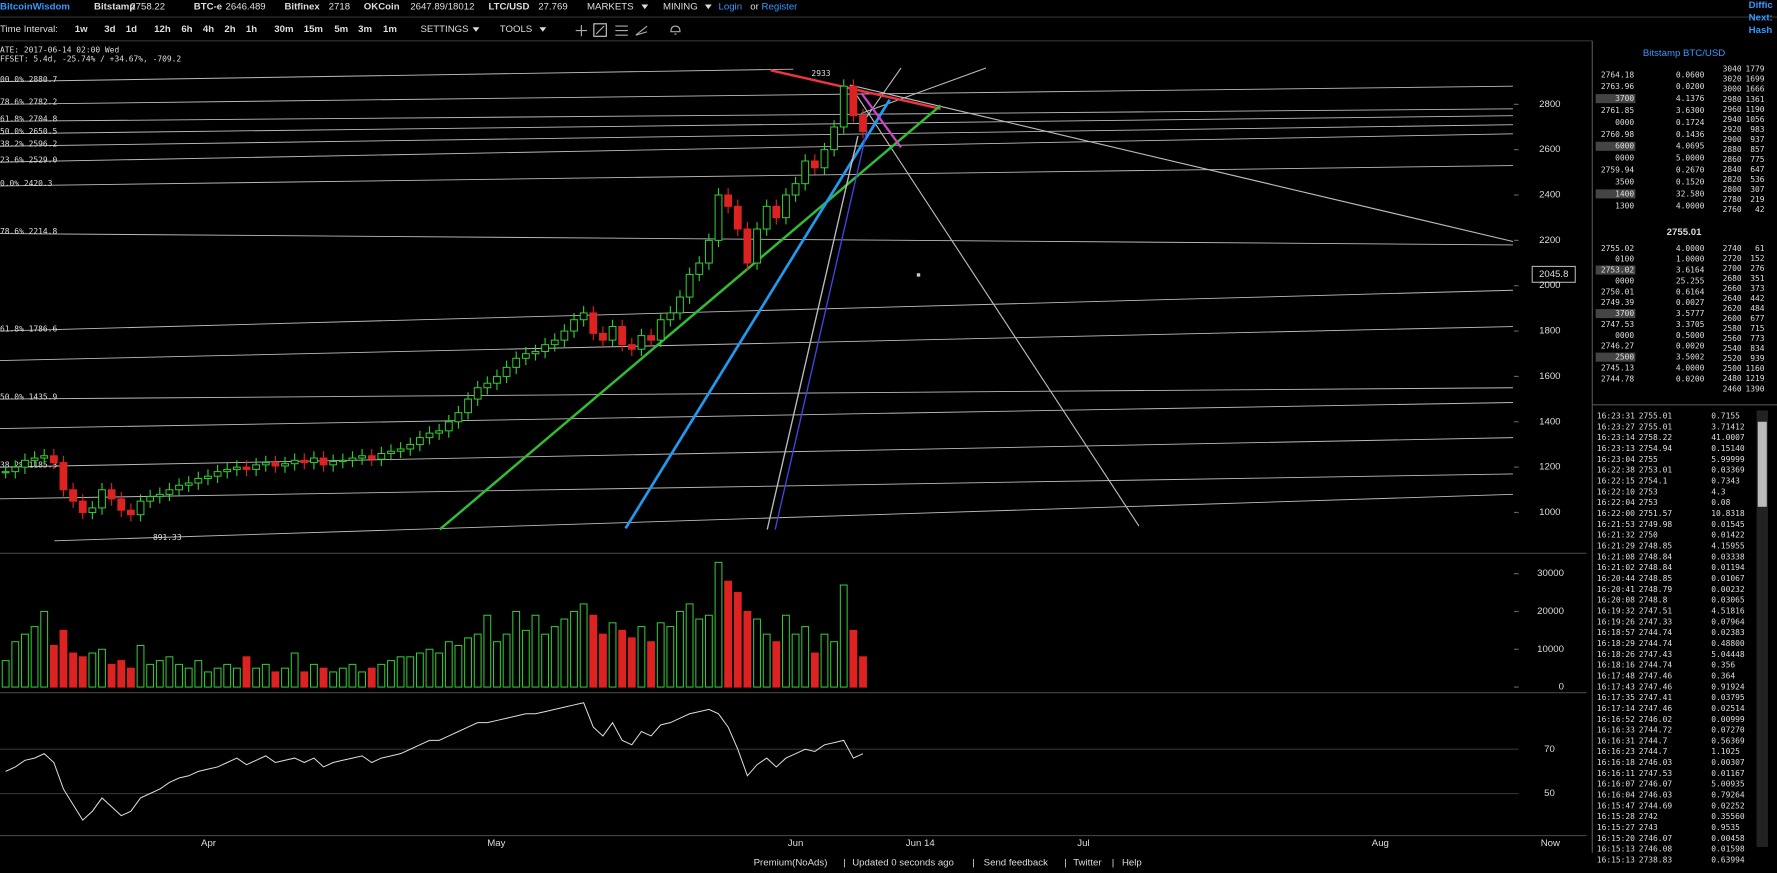  I want to click on trade-amount: 0.01194, so click(1728, 567).